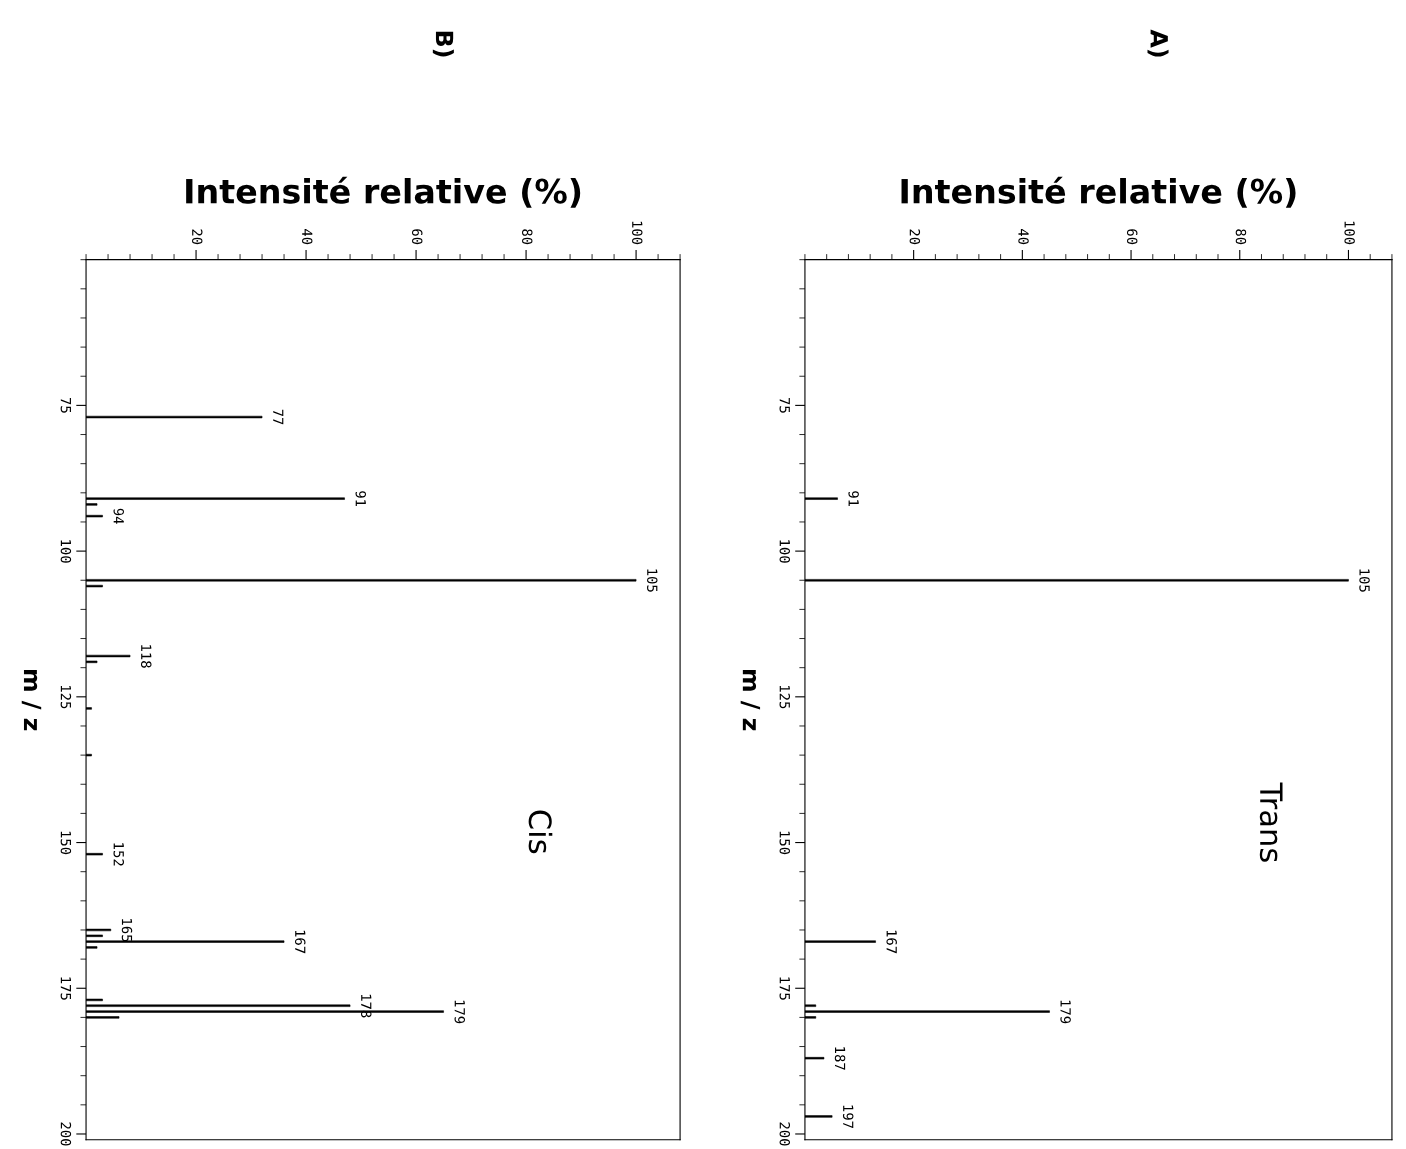 This screenshot has width=1406, height=1149. I want to click on annotation: 118, so click(146, 656).